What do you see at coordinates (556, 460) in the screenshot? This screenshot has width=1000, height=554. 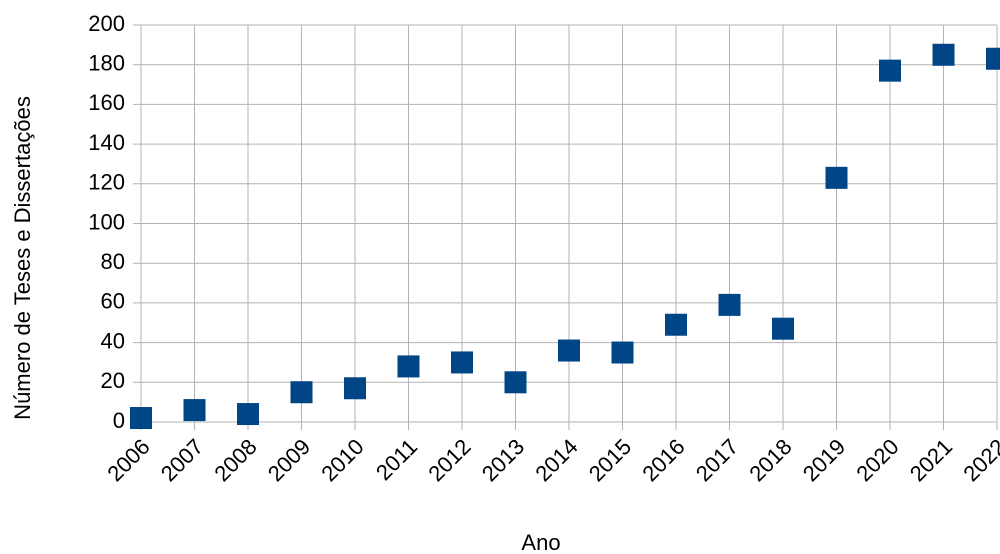 I see `x-tick-label: 2014` at bounding box center [556, 460].